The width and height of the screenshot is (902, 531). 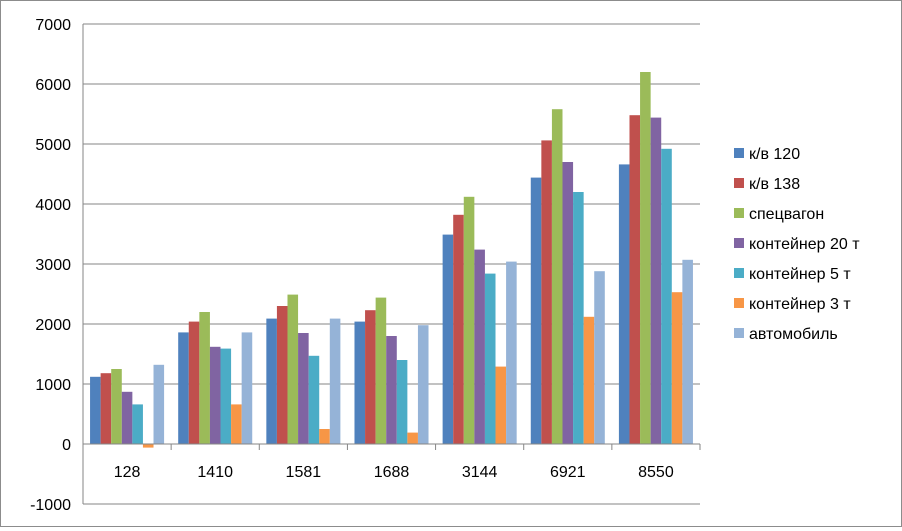 I want to click on x-tick-label: 8550, so click(x=656, y=472).